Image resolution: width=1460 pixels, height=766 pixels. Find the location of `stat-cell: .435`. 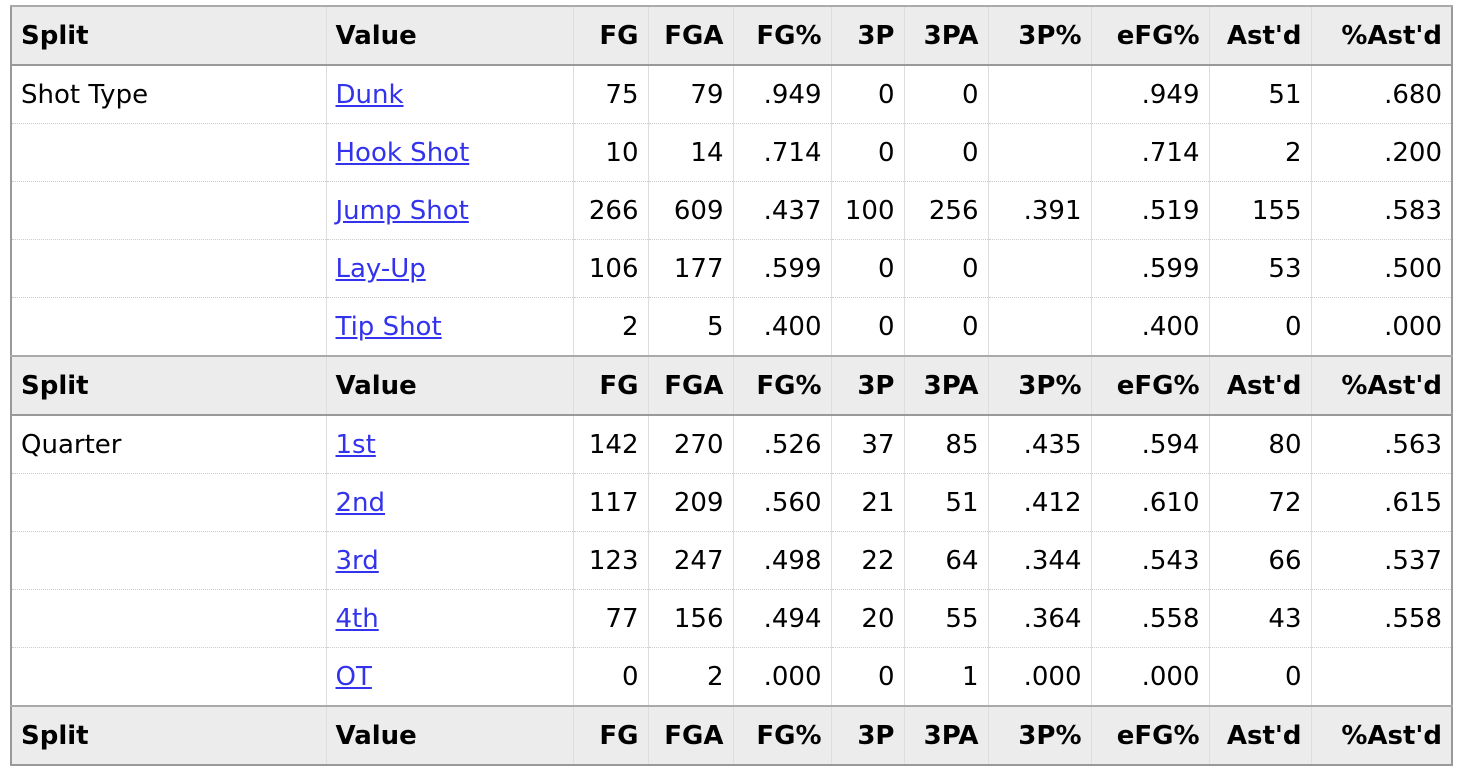

stat-cell: .435 is located at coordinates (1040, 444).